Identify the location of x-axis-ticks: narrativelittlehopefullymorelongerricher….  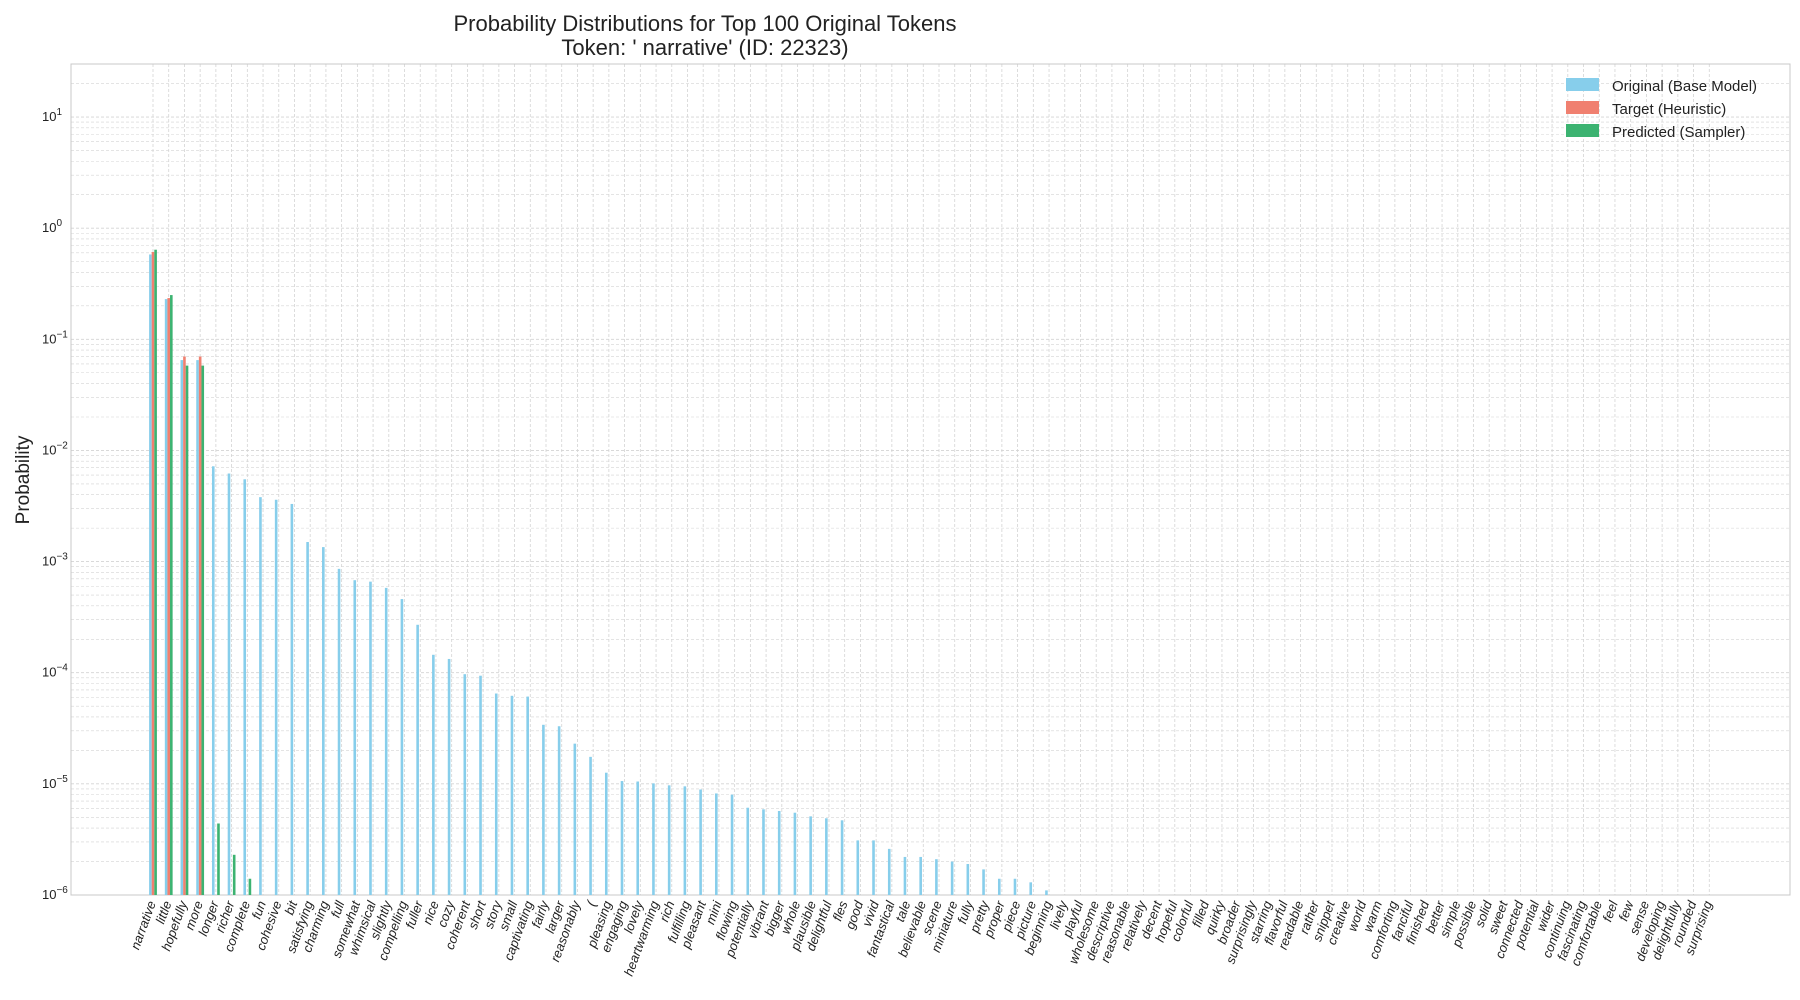
(921, 937).